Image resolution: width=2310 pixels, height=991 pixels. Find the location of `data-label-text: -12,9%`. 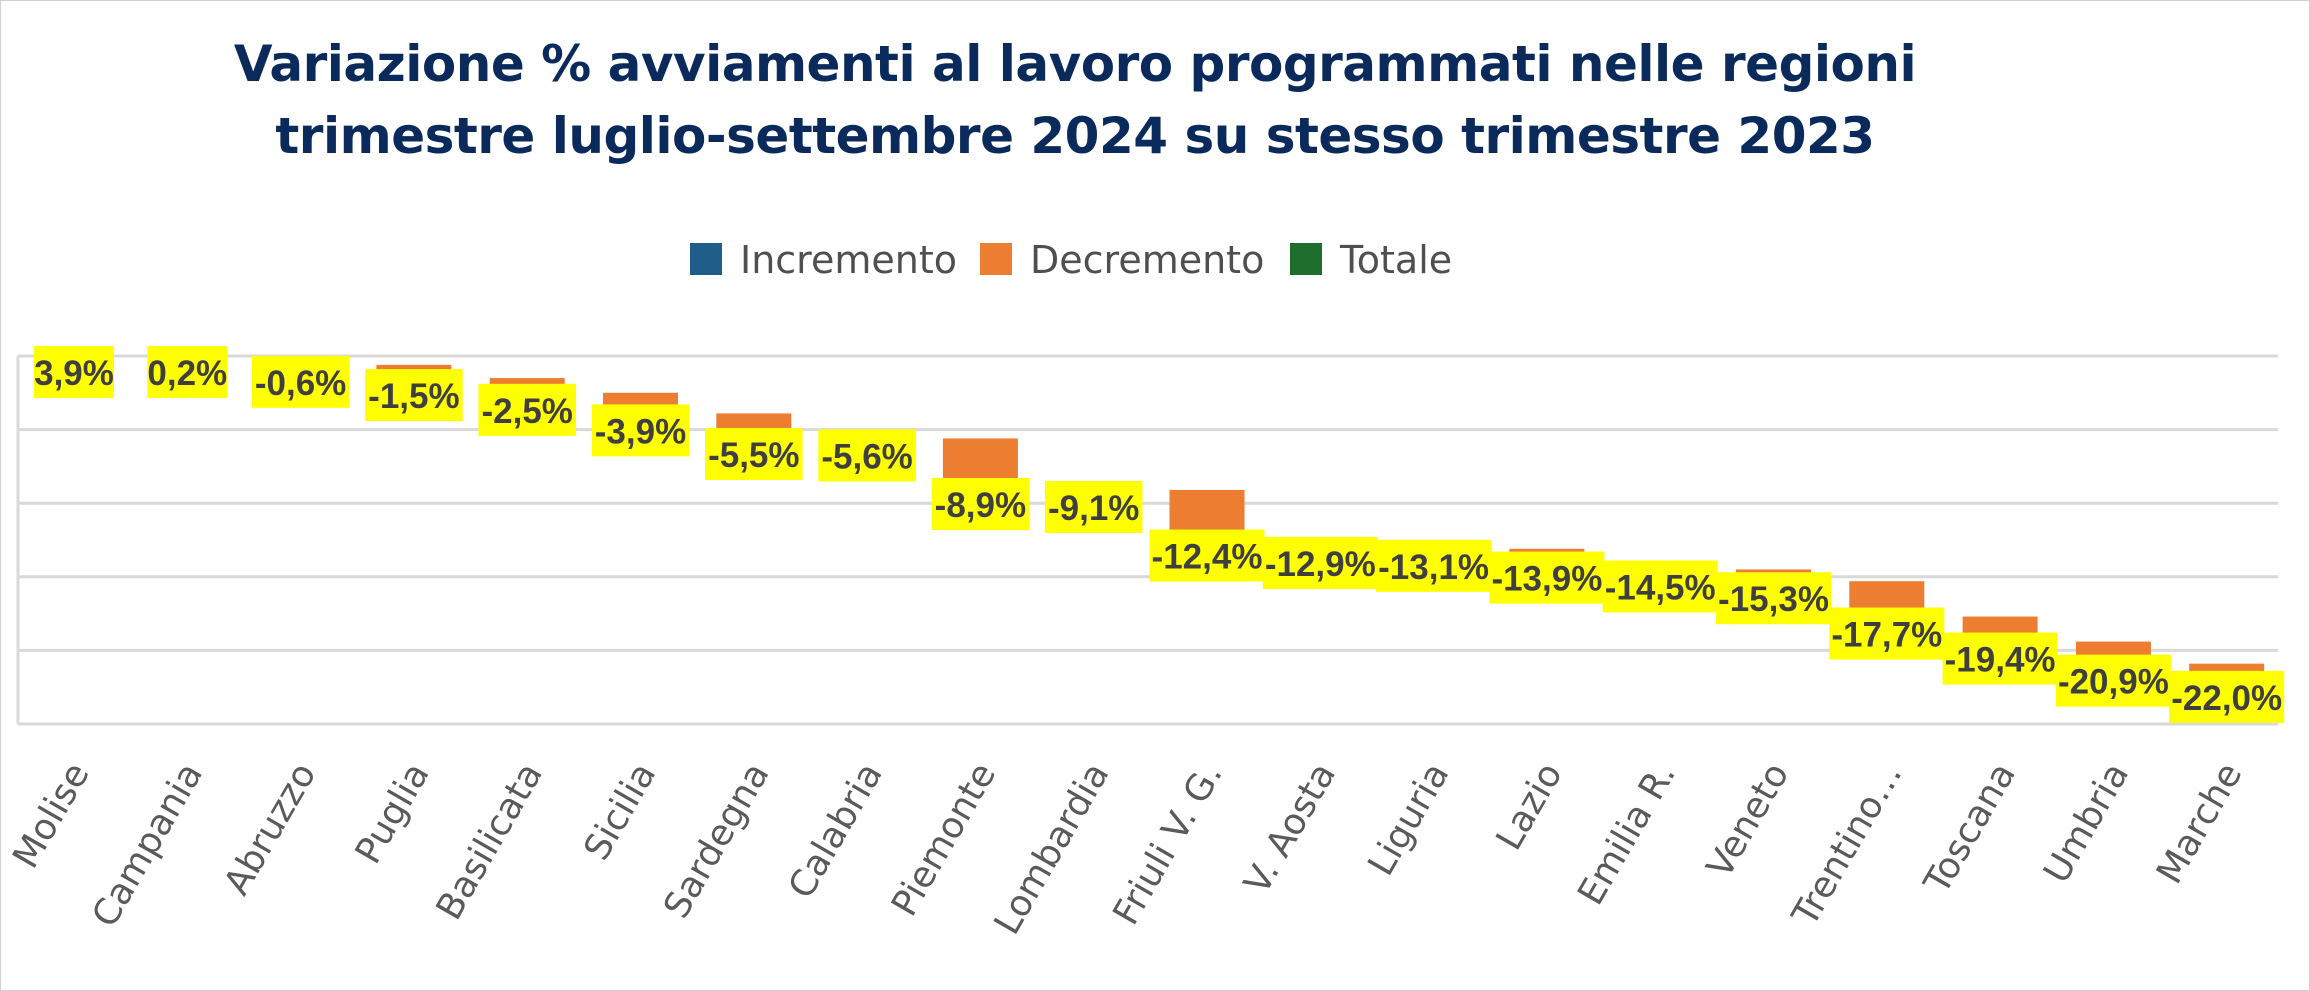

data-label-text: -12,9% is located at coordinates (1320, 564).